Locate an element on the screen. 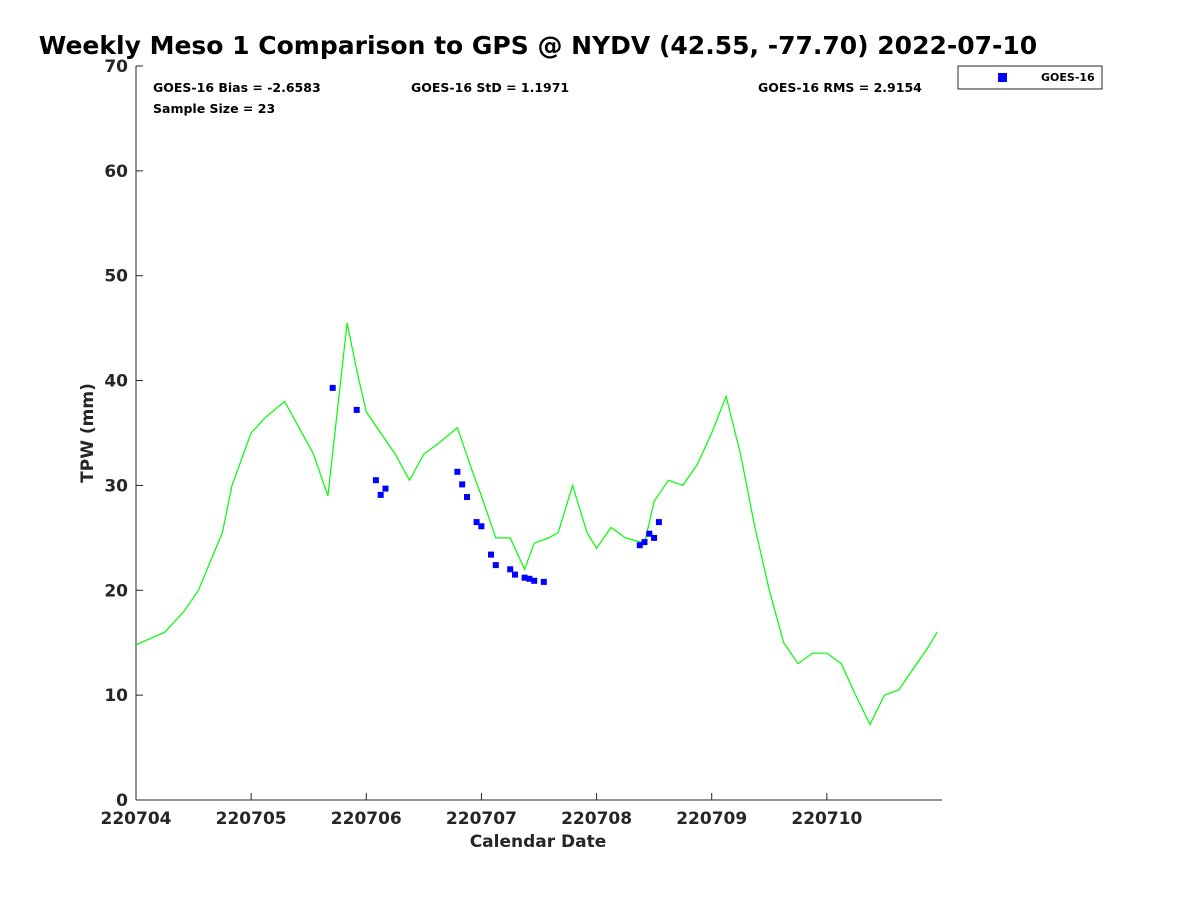 Image resolution: width=1200 pixels, height=900 pixels. y-tick-label: 40 is located at coordinates (116, 382).